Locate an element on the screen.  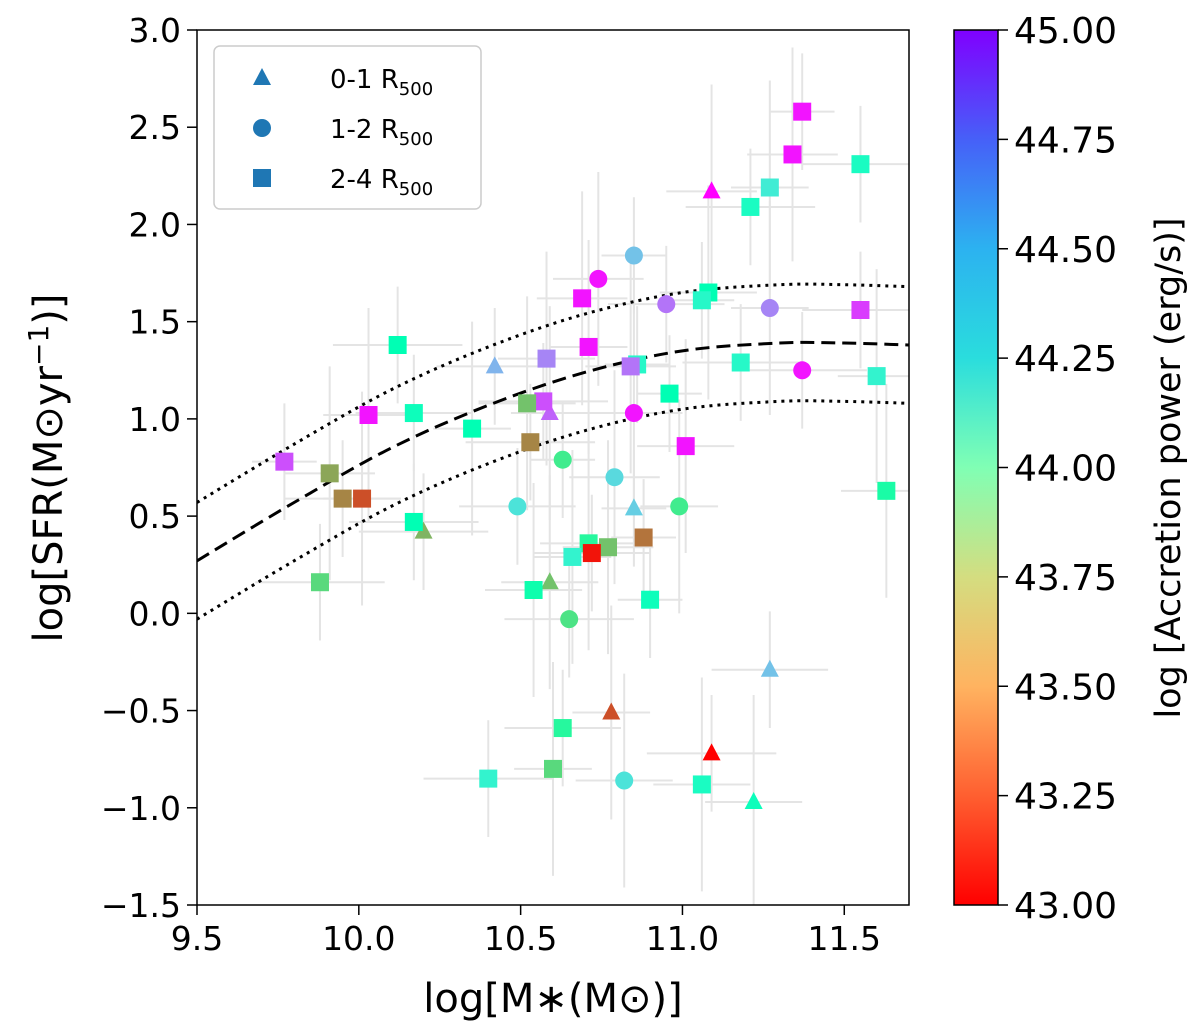
y-axis-label: log[SFR(M⊙yr−1)] is located at coordinates (47, 467).